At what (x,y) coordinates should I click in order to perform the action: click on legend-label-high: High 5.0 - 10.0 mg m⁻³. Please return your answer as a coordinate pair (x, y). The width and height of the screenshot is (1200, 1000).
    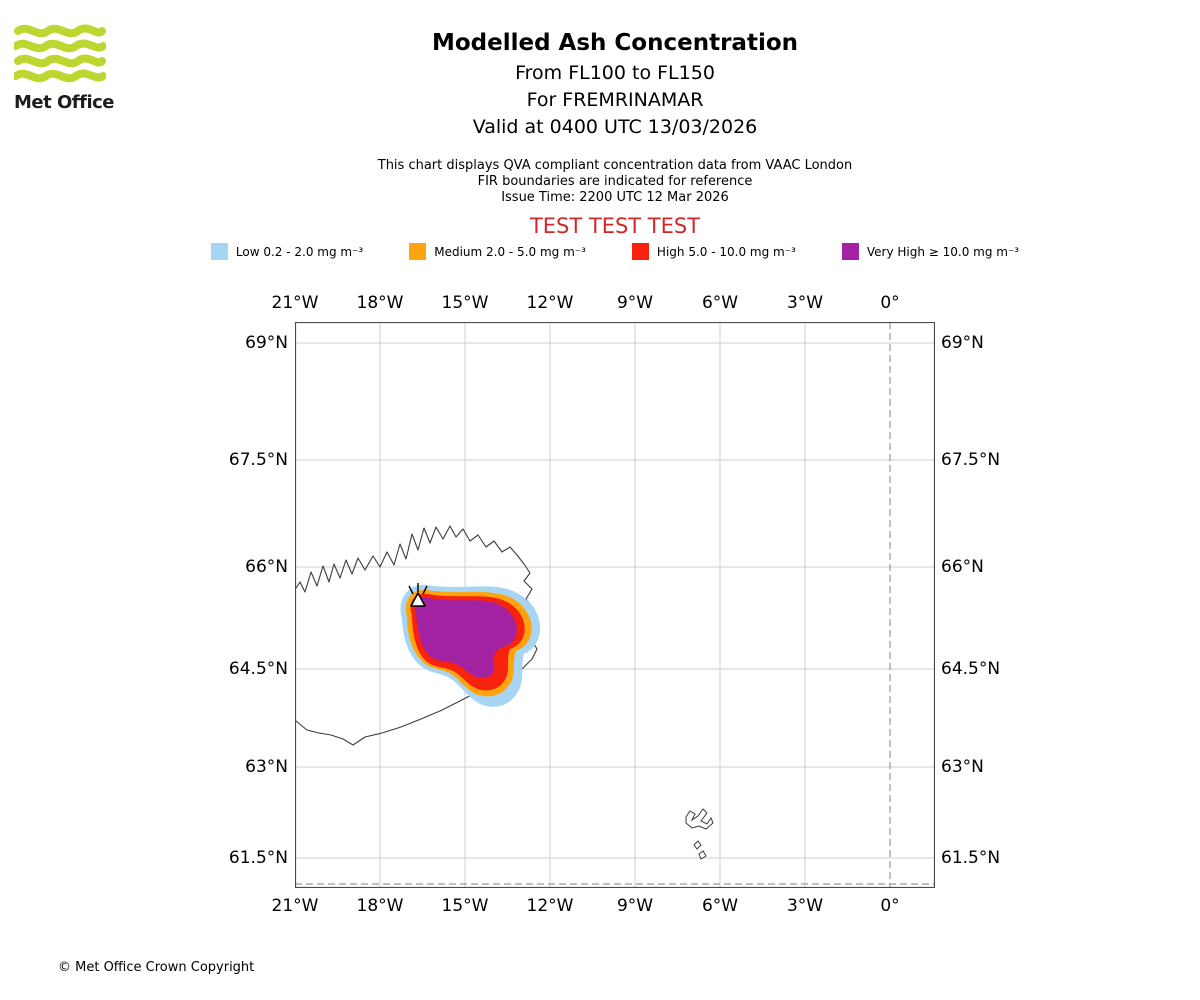
    Looking at the image, I should click on (726, 251).